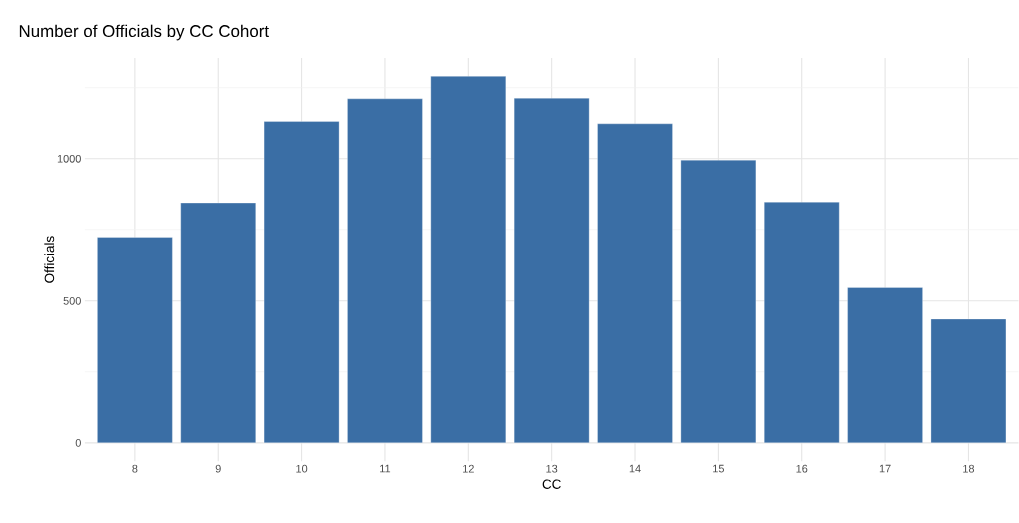  Describe the element at coordinates (802, 468) in the screenshot. I see `x-tick-label: 16` at that location.